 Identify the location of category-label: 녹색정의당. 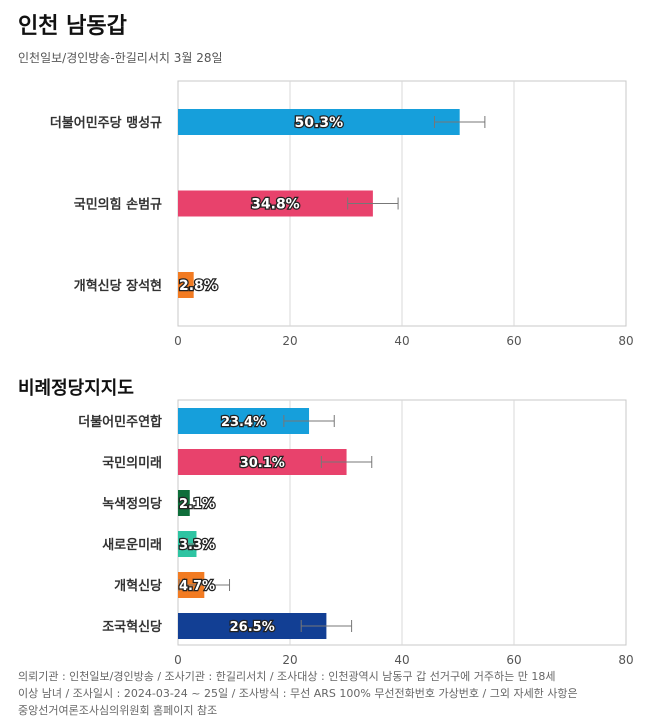
(132, 504).